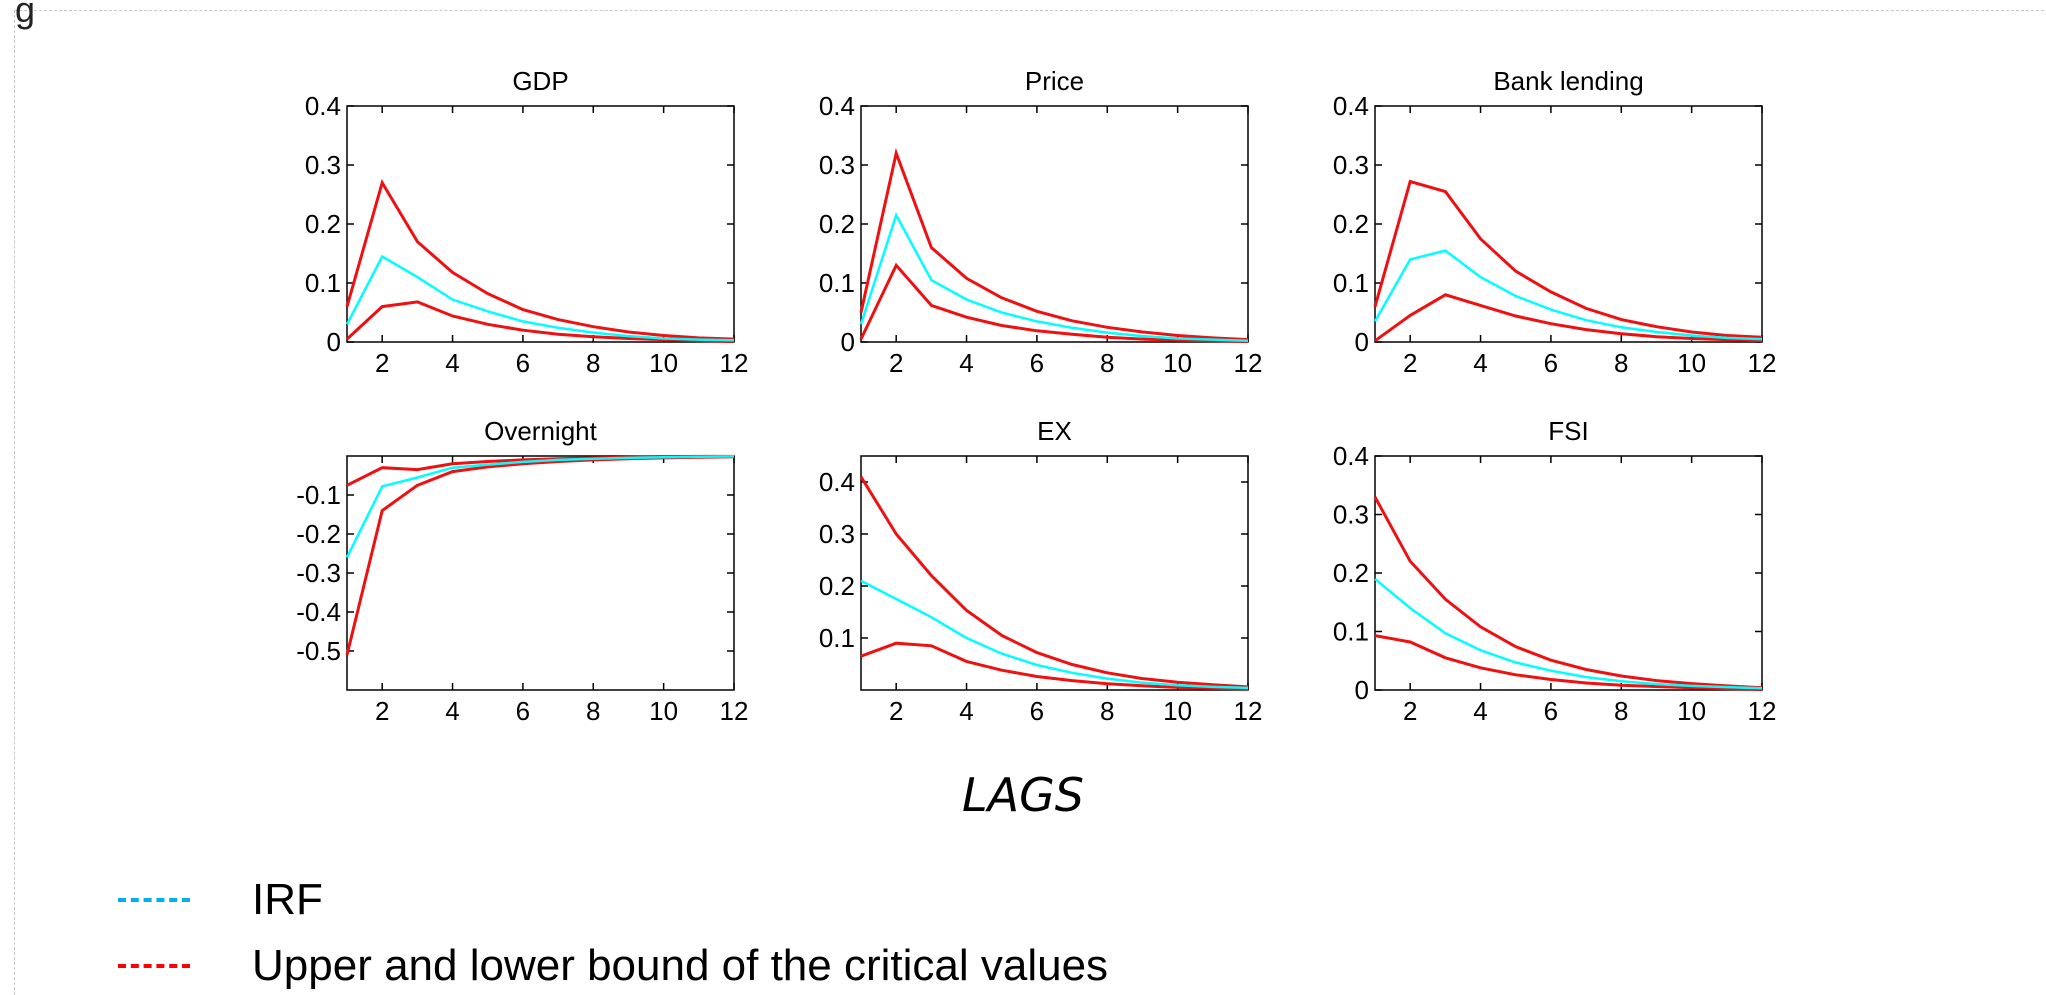 The height and width of the screenshot is (995, 2046). I want to click on chart-panel-5: FSI 2 4 6 8 10 12 0 0.1 0.2 0.3 0.4, so click(1555, 571).